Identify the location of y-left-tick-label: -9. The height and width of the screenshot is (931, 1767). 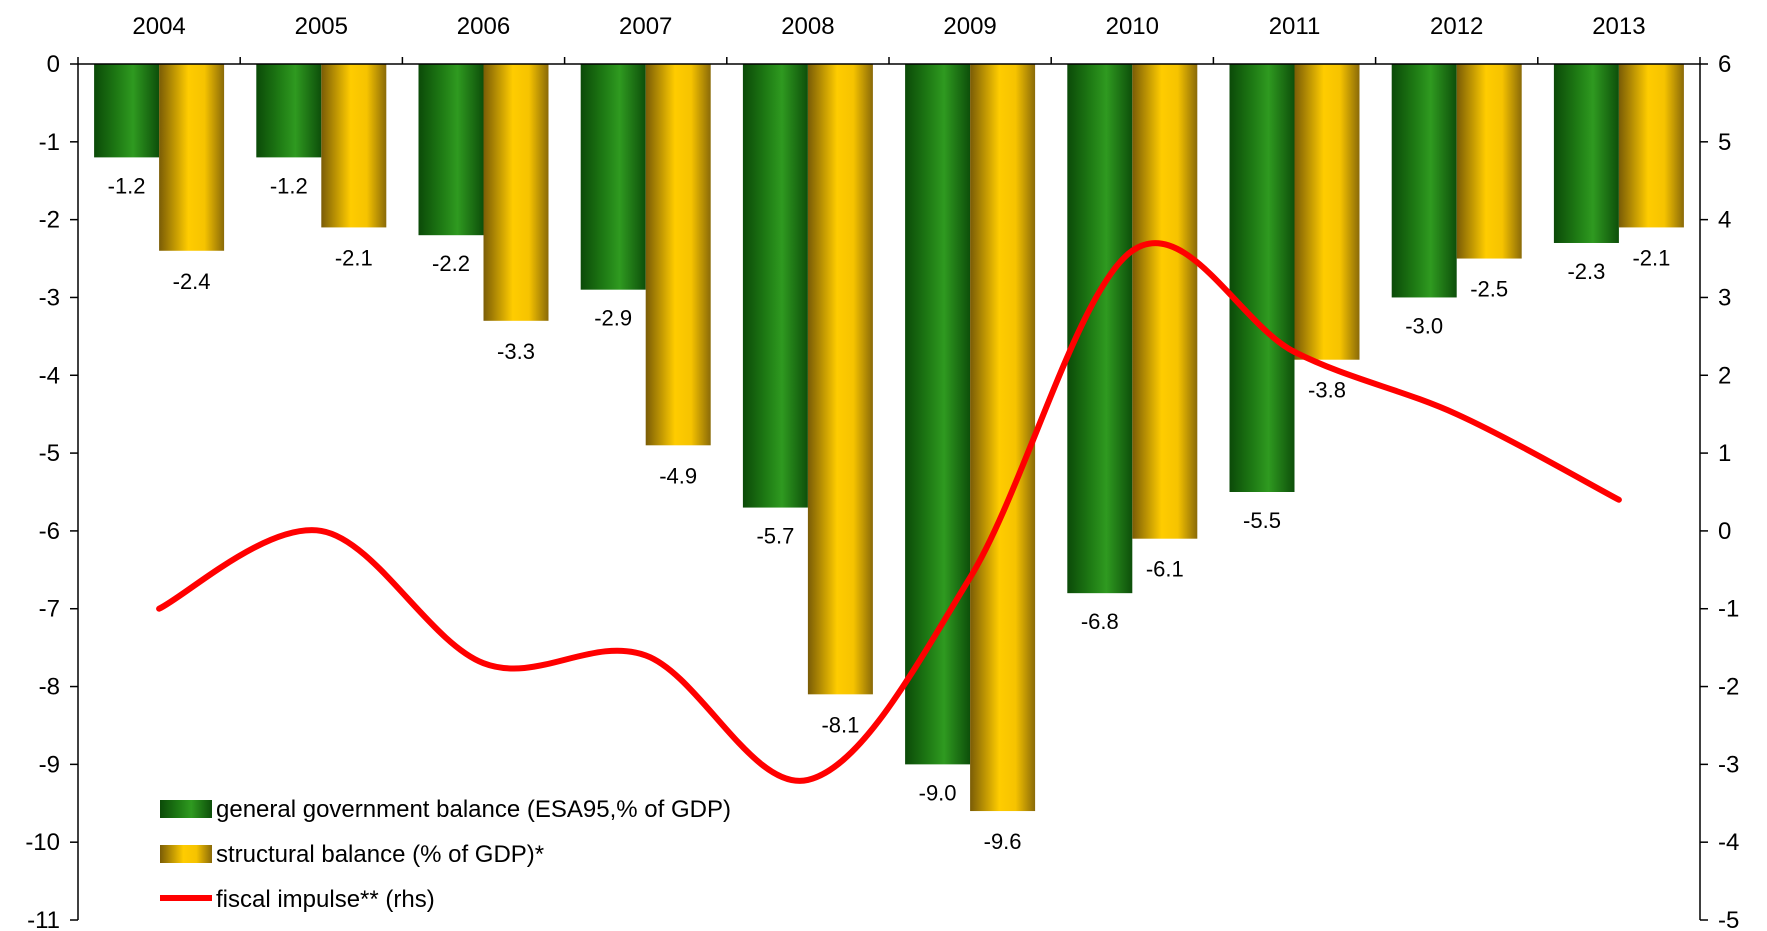
(49, 764).